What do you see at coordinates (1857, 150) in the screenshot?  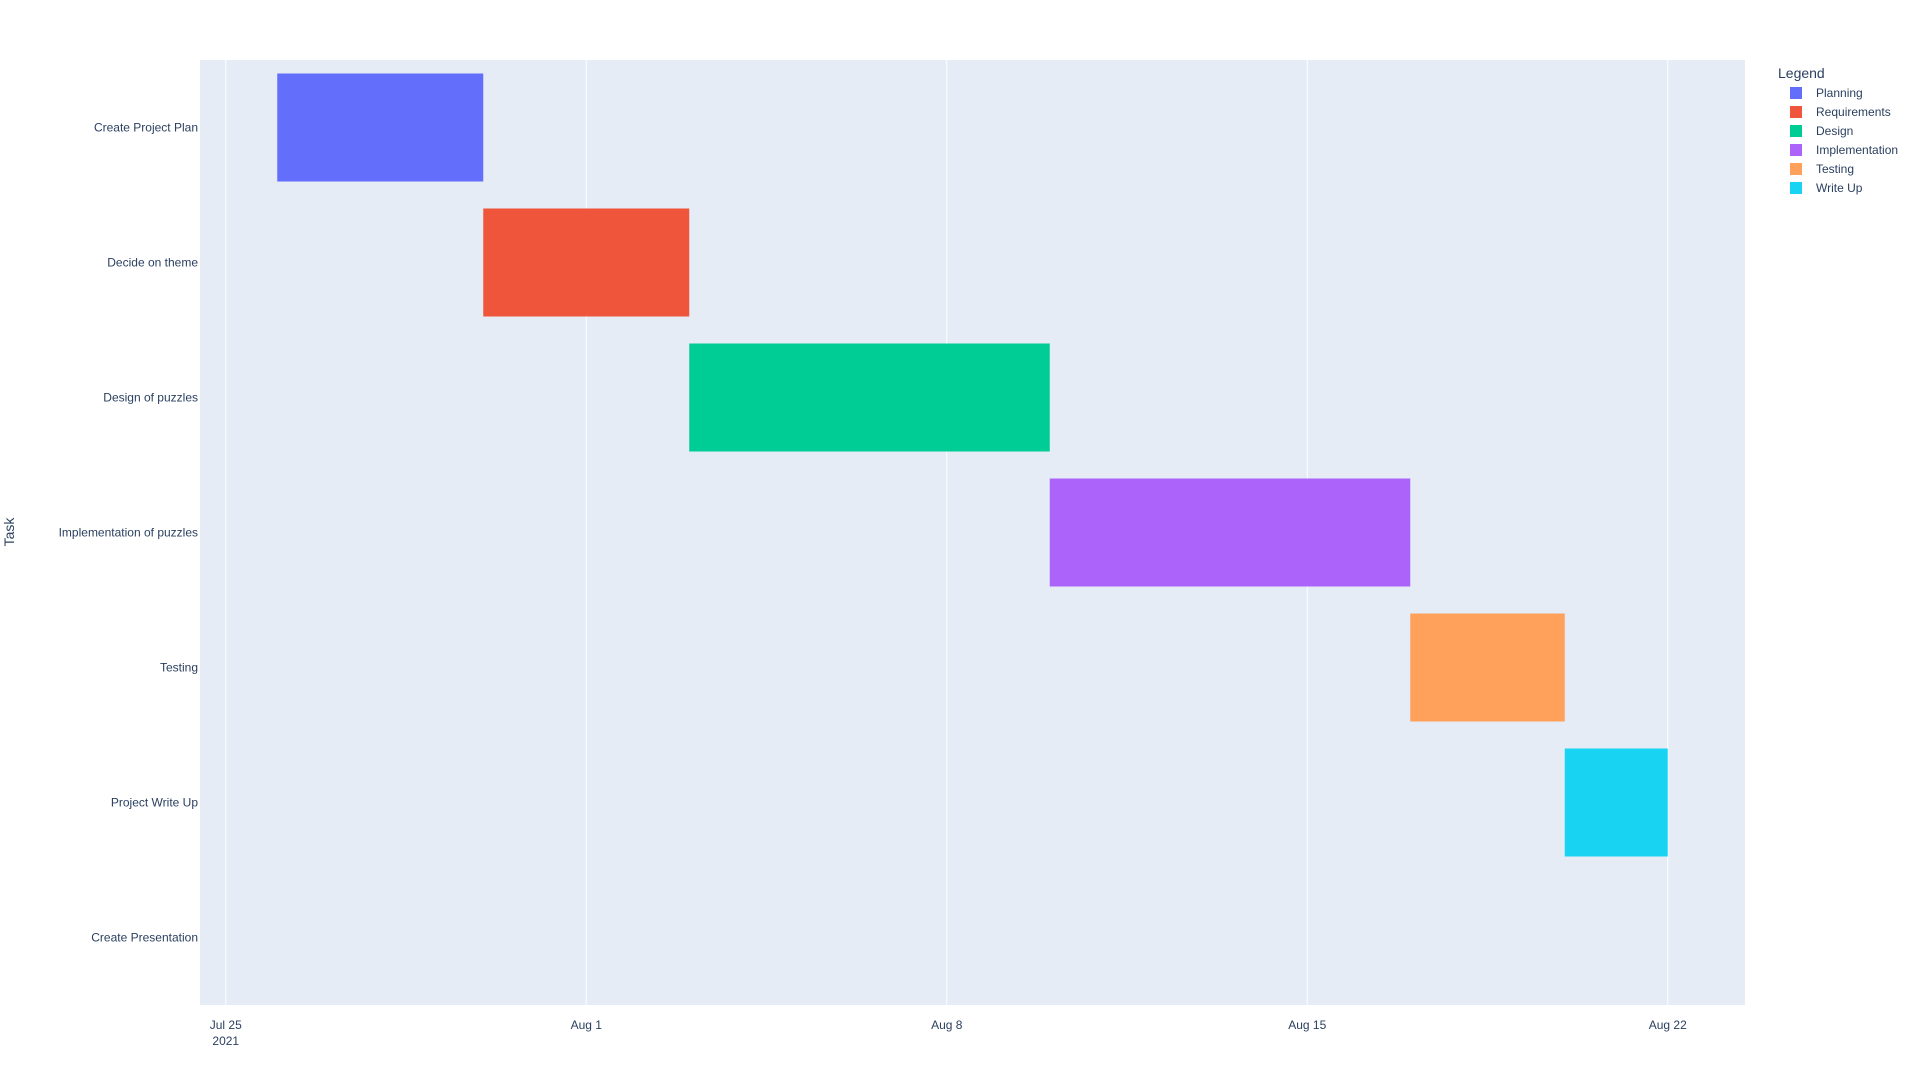 I see `legend-label: Implementation` at bounding box center [1857, 150].